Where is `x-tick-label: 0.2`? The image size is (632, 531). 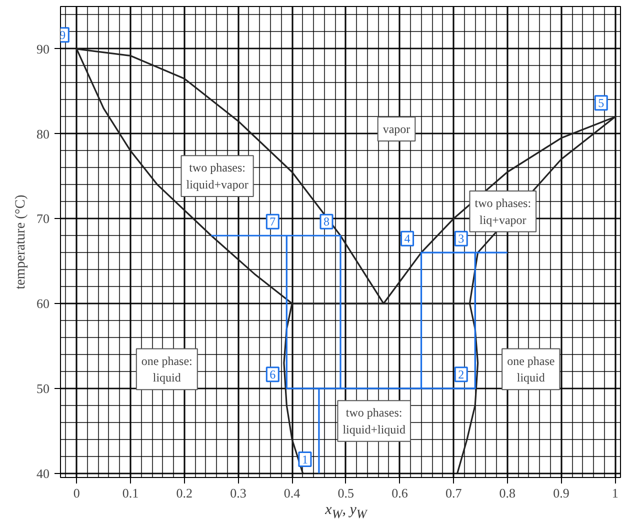
x-tick-label: 0.2 is located at coordinates (184, 493).